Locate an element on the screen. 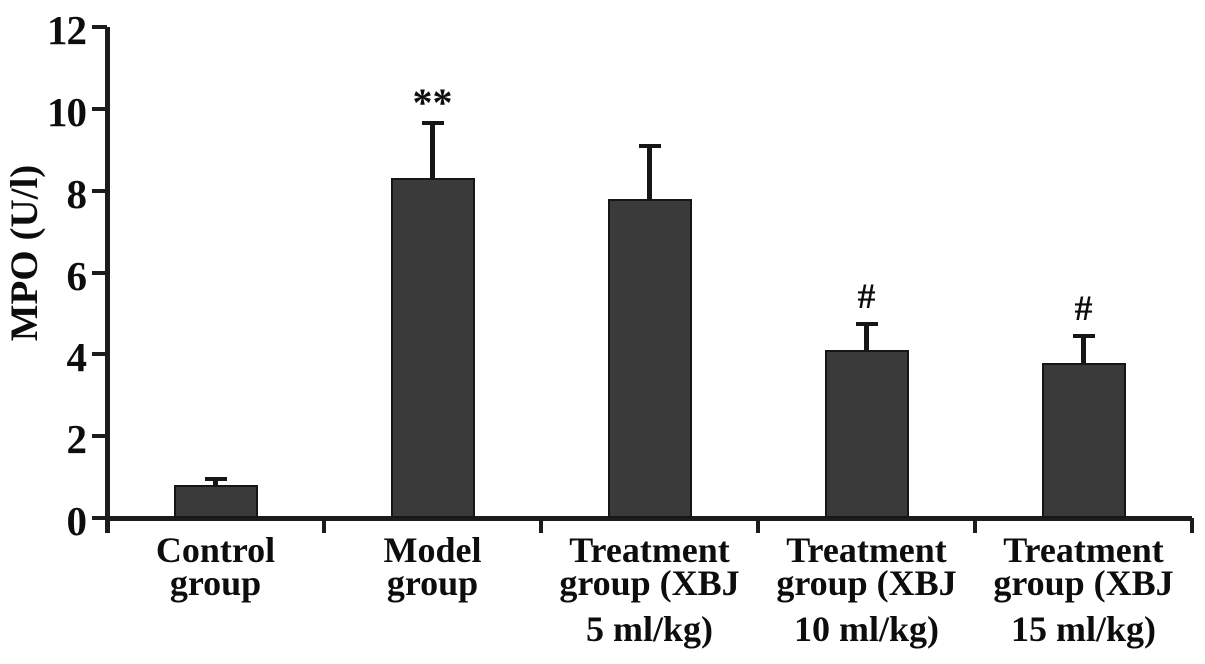  y-tick-label: 2 is located at coordinates (77, 439).